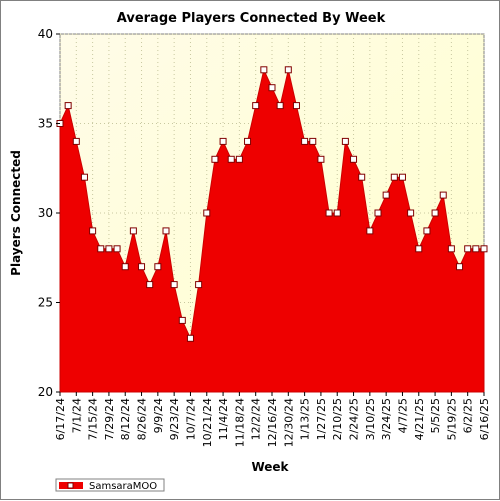  I want to click on x-tick-label: 10/21/24, so click(207, 422).